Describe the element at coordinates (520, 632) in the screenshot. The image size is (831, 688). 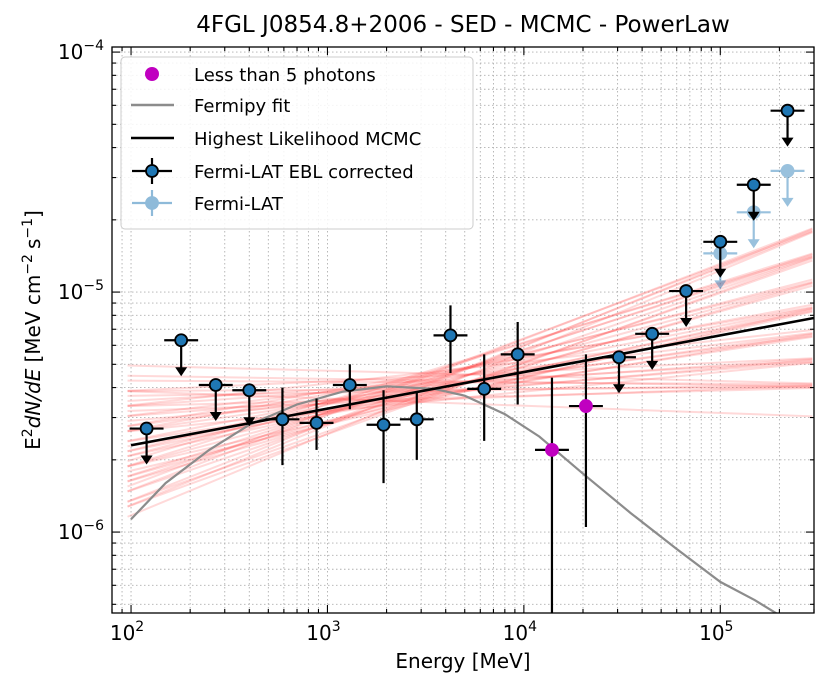
I see `x-tick-label: 10⁴` at that location.